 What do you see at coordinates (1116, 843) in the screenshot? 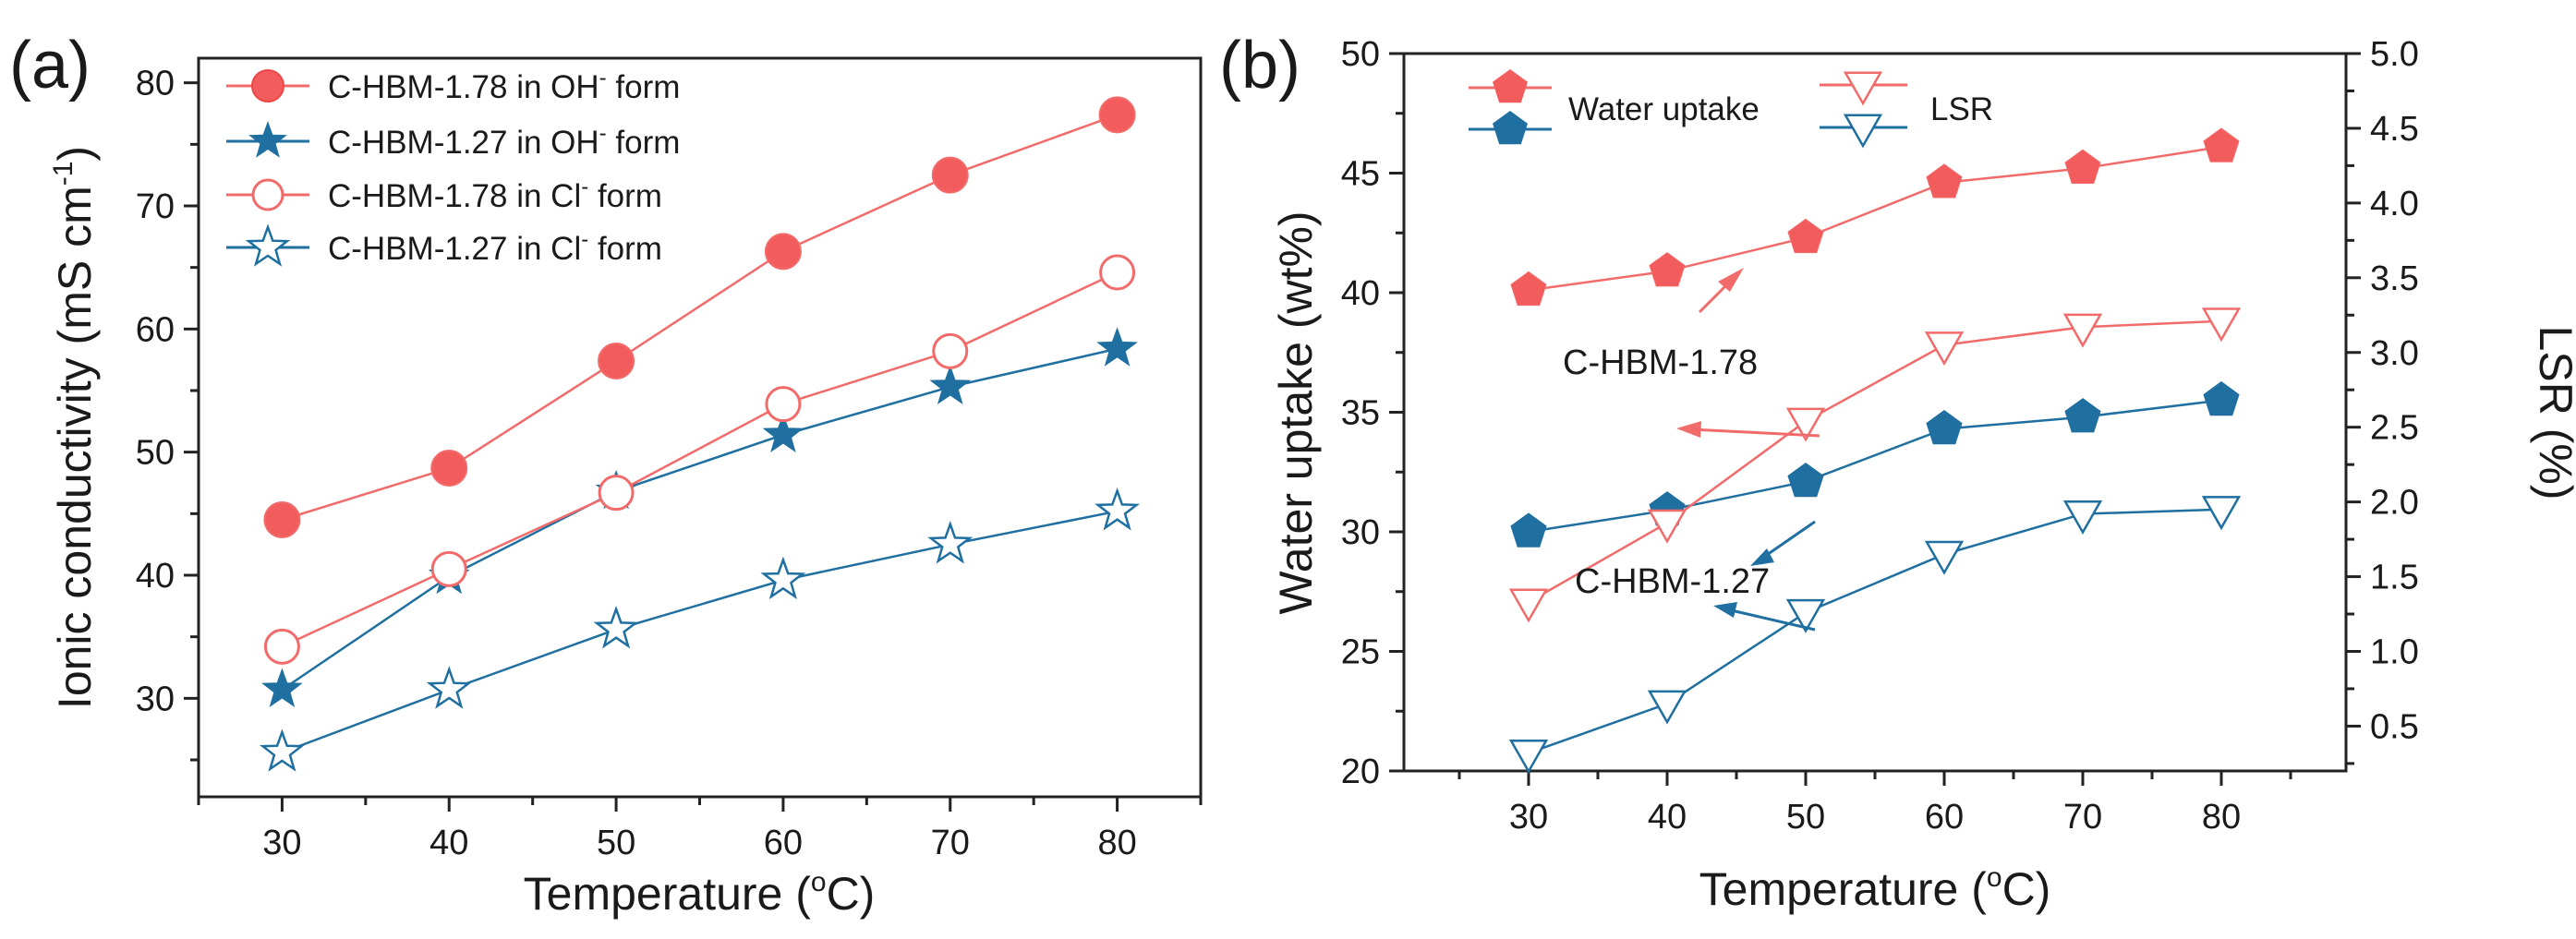
I see `x-tick-label-80: 80` at bounding box center [1116, 843].